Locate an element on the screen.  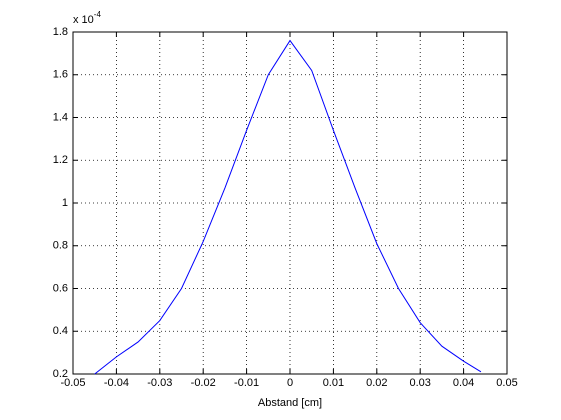
y-tick-label: 1.6 is located at coordinates (60, 75).